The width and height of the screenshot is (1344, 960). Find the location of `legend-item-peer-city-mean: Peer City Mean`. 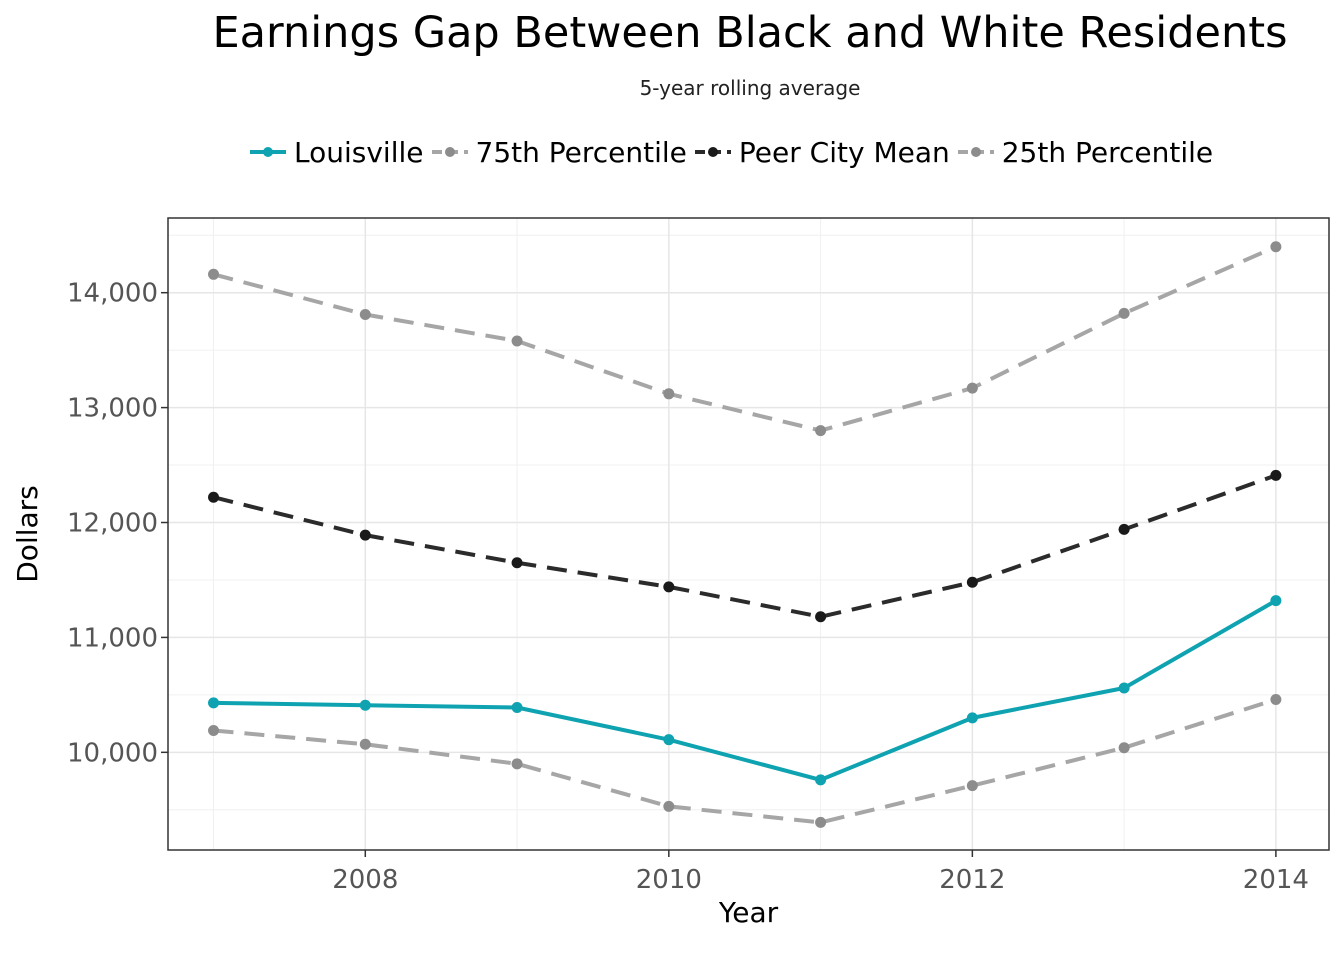

legend-item-peer-city-mean: Peer City Mean is located at coordinates (821, 152).